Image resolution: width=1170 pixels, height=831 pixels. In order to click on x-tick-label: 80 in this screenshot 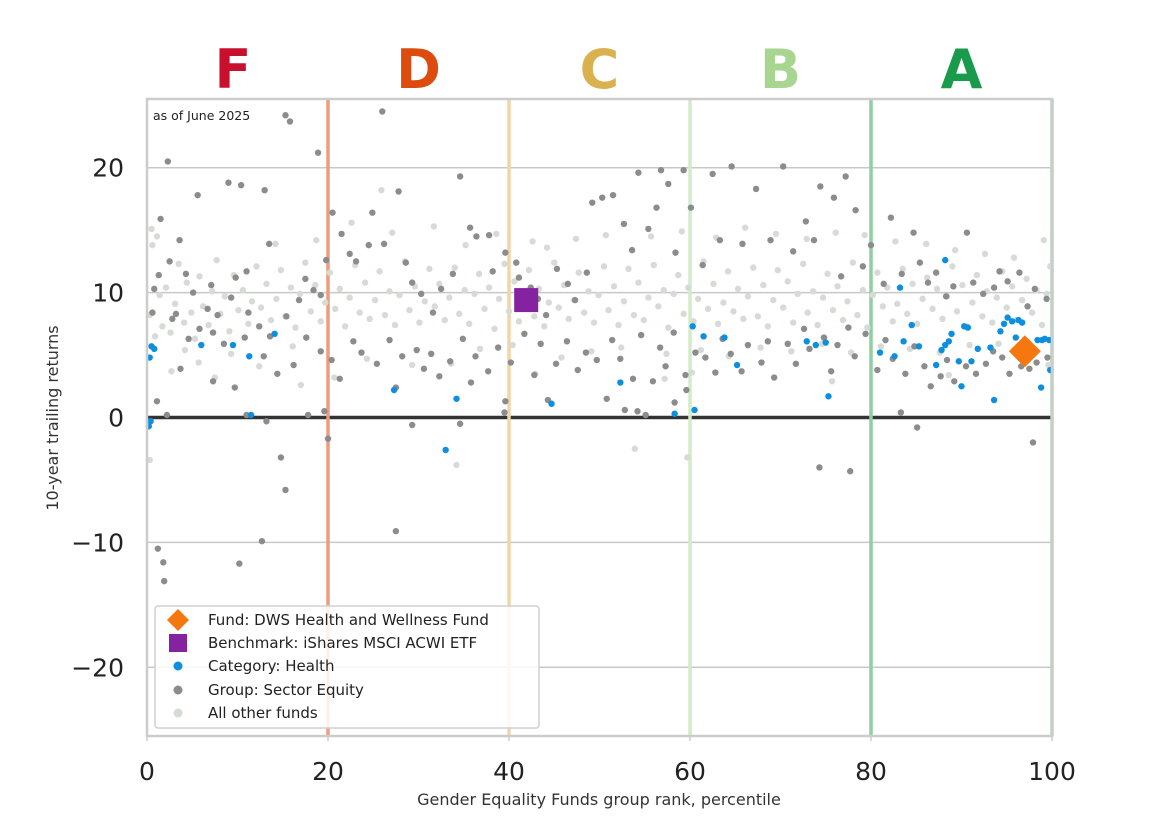, I will do `click(871, 771)`.